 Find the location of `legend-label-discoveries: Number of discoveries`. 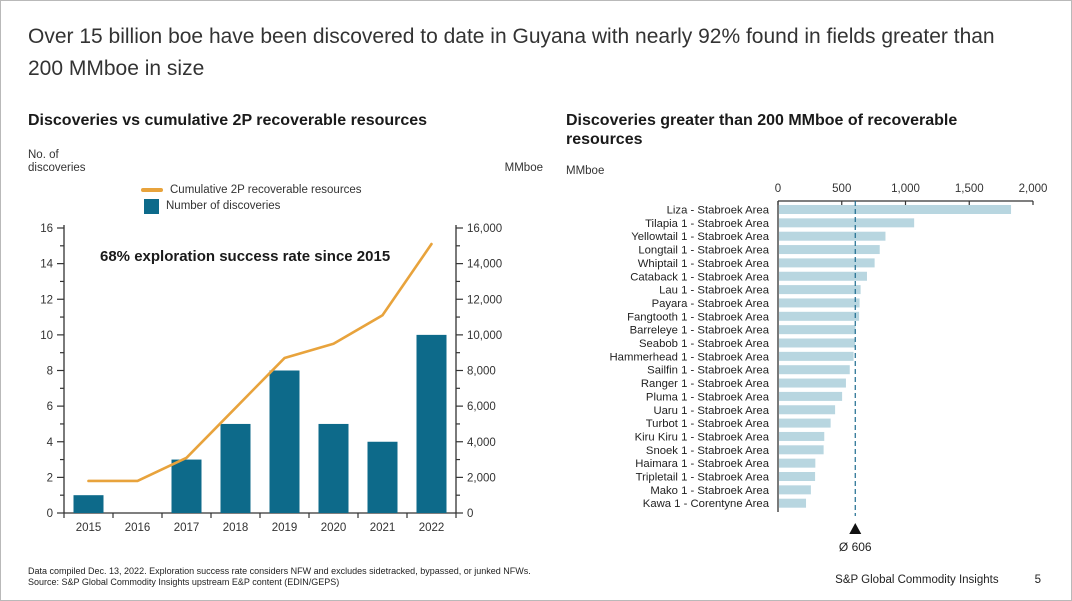

legend-label-discoveries: Number of discoveries is located at coordinates (223, 206).